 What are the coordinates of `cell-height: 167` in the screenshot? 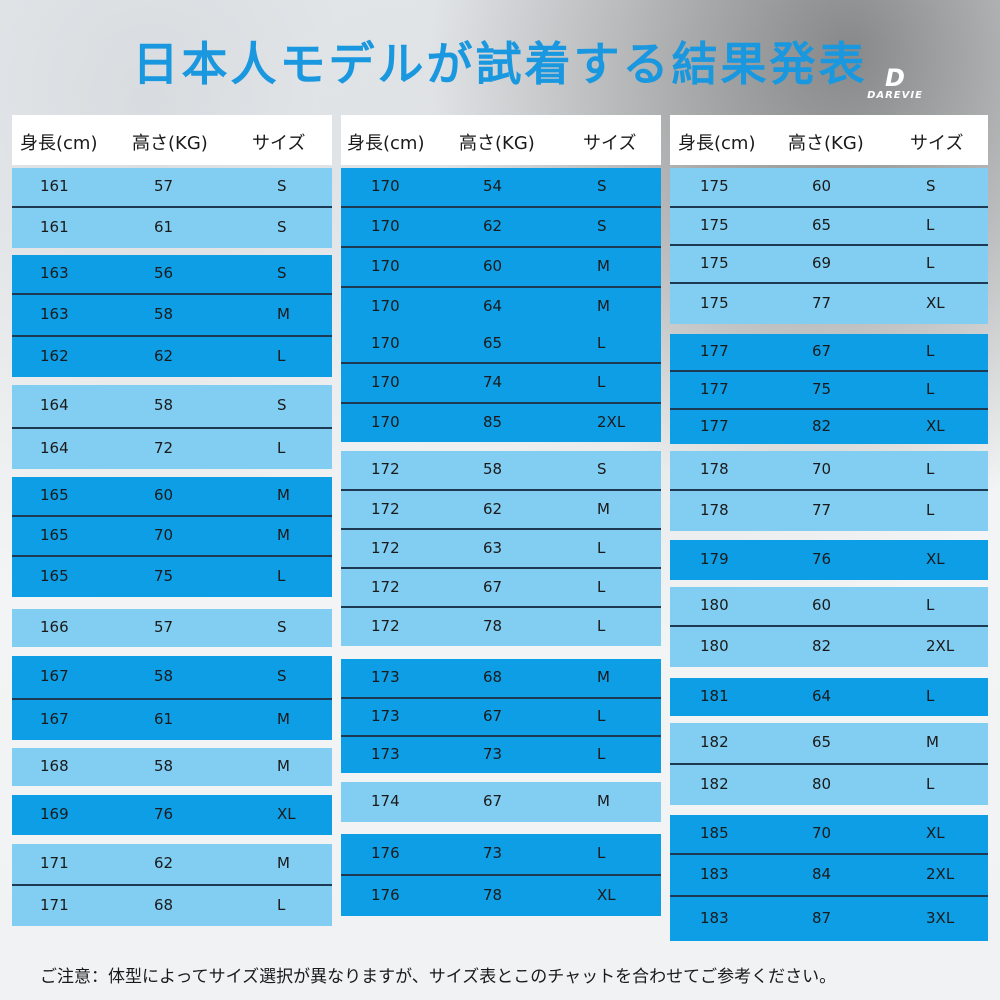 It's located at (54, 719).